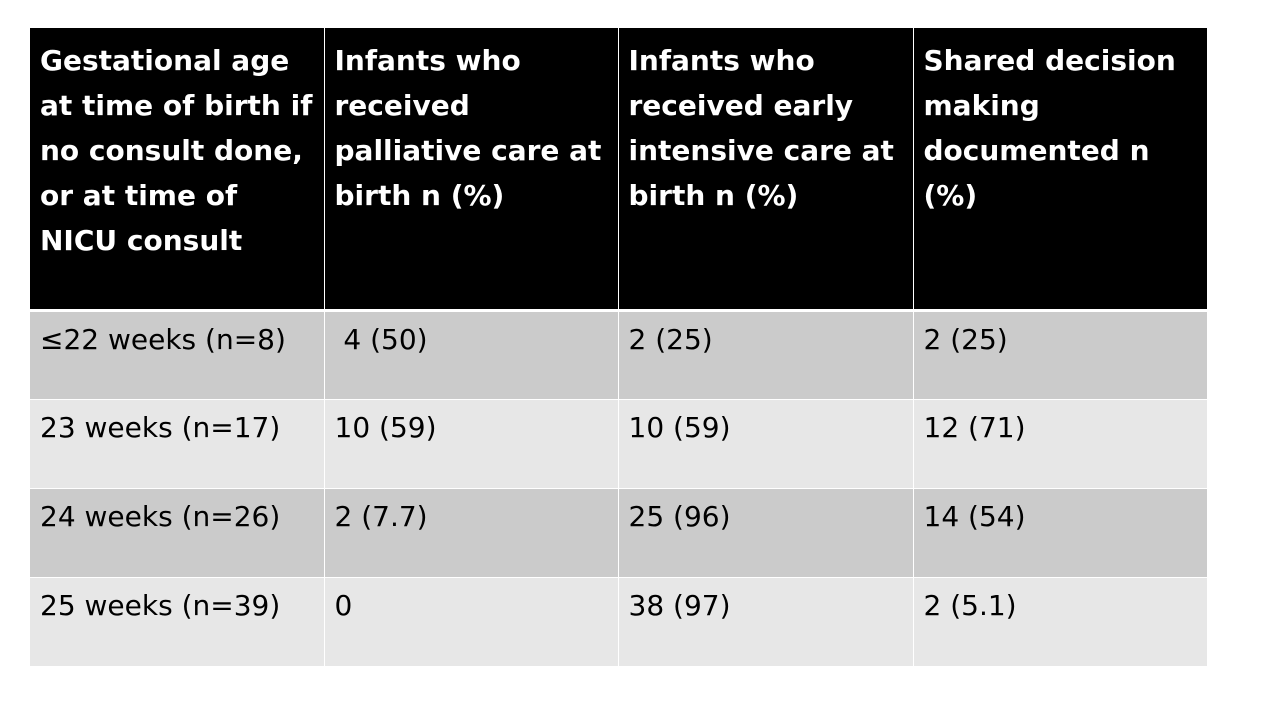  Describe the element at coordinates (177, 621) in the screenshot. I see `cell-gestational-age: 25 weeks (n=39)` at that location.